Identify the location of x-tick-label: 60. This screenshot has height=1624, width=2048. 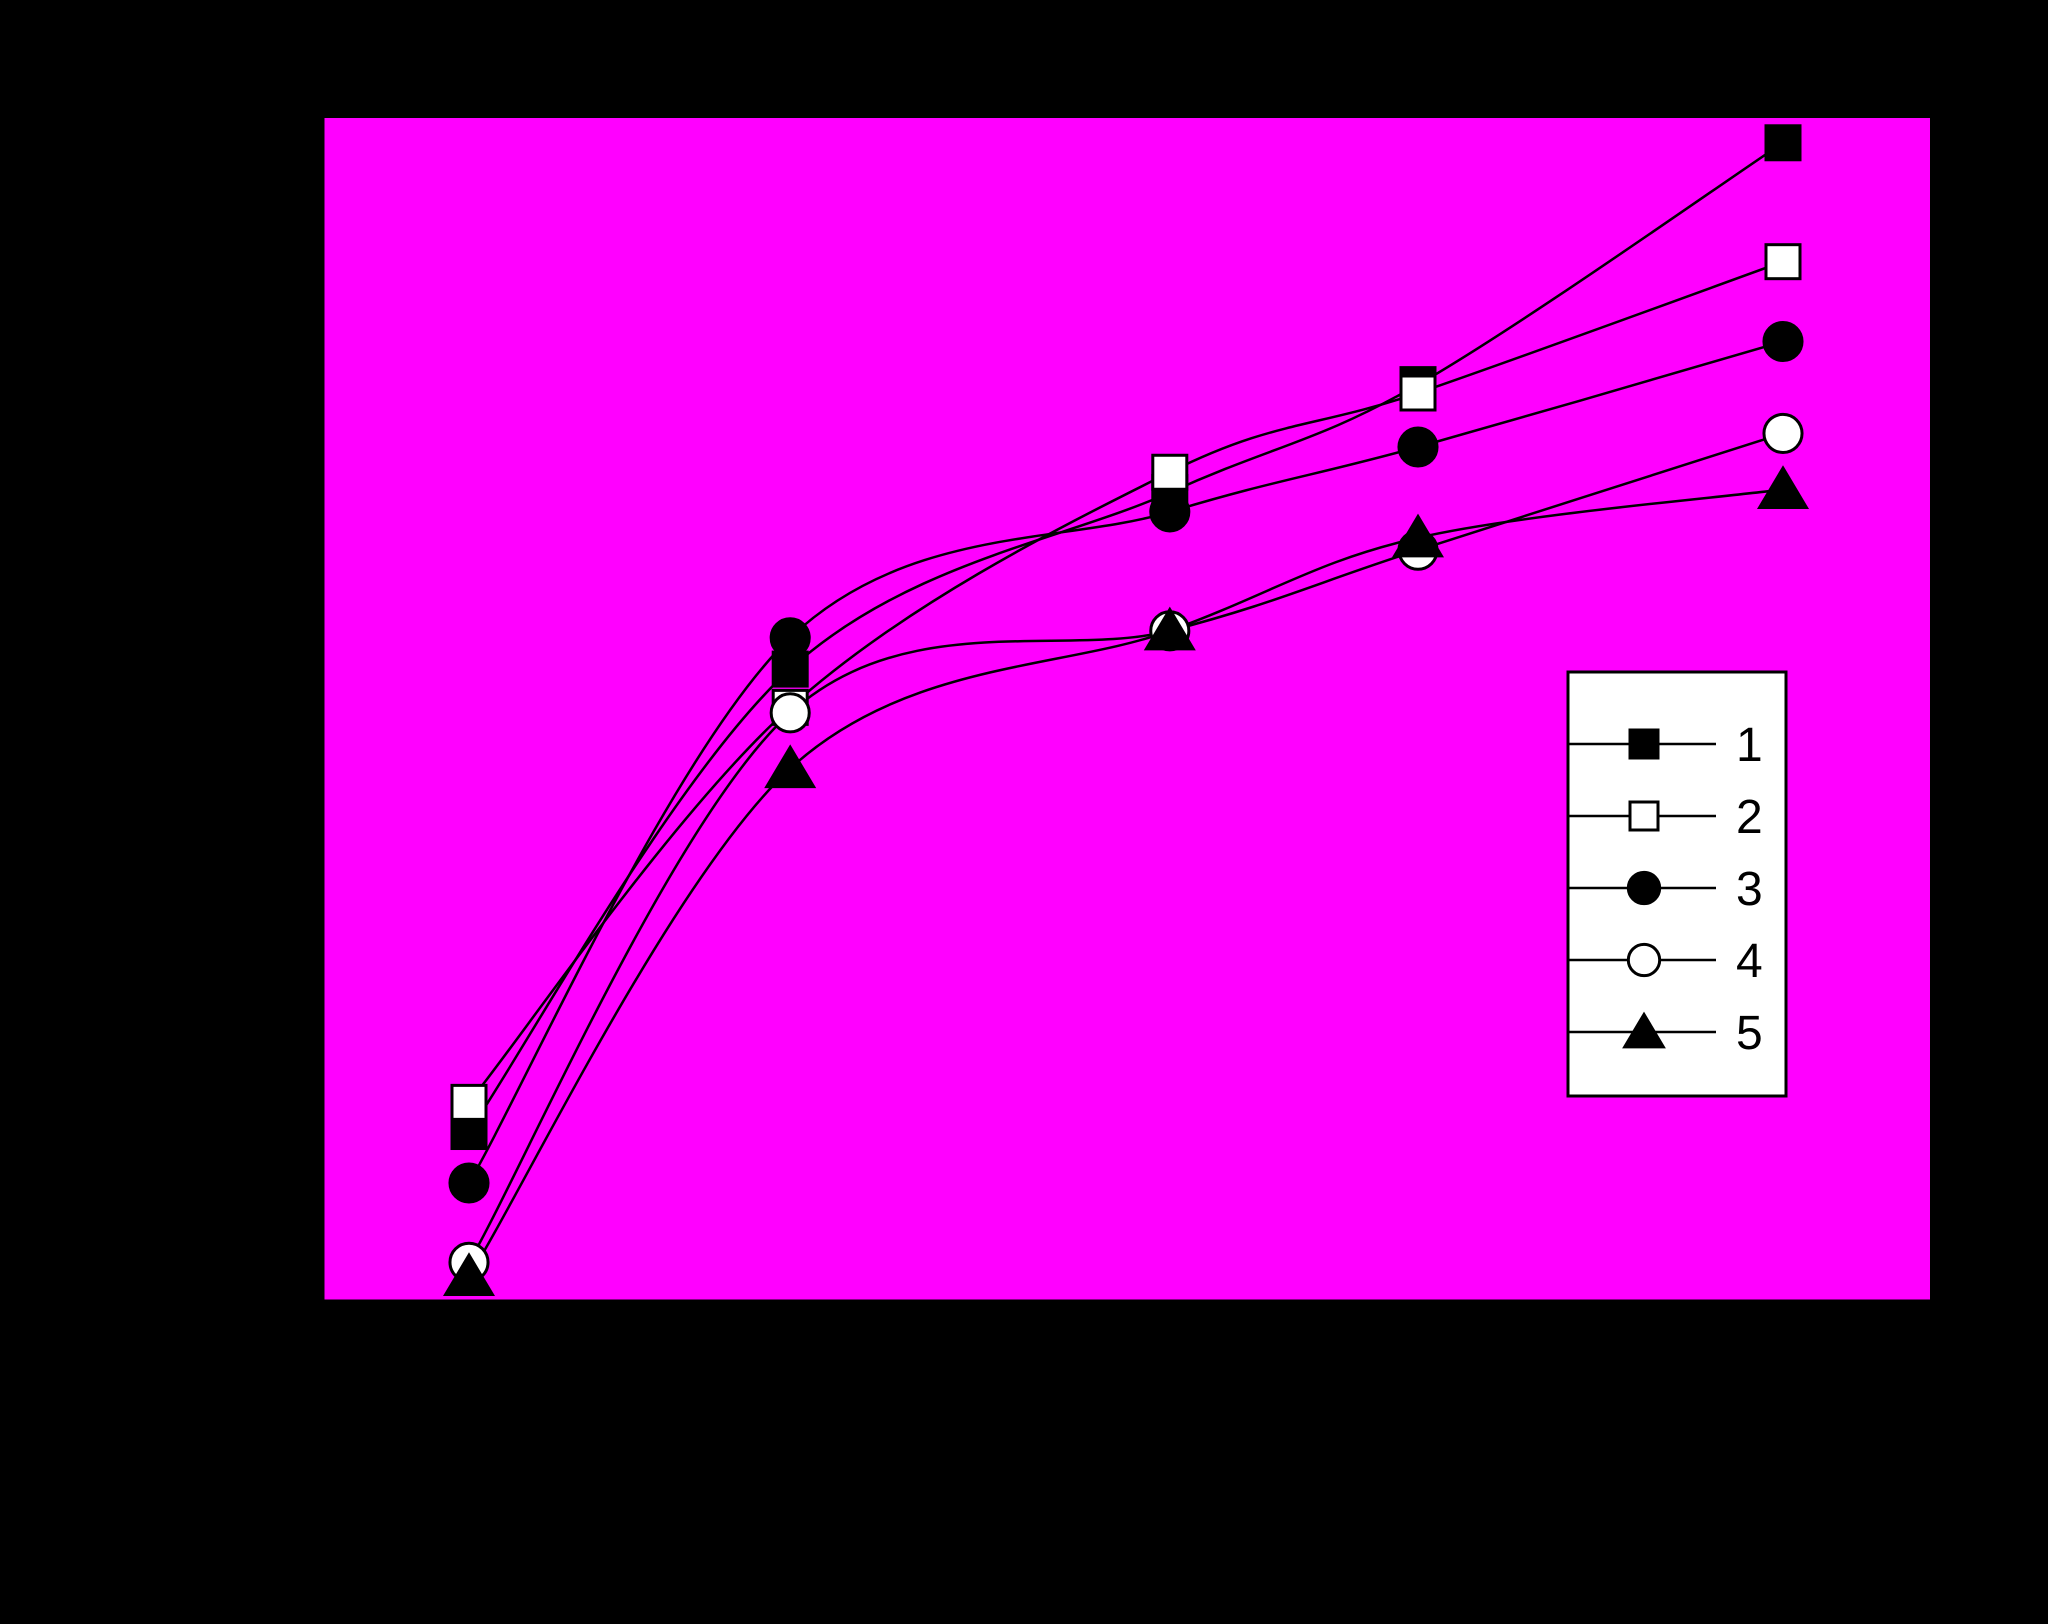
(1199, 1356).